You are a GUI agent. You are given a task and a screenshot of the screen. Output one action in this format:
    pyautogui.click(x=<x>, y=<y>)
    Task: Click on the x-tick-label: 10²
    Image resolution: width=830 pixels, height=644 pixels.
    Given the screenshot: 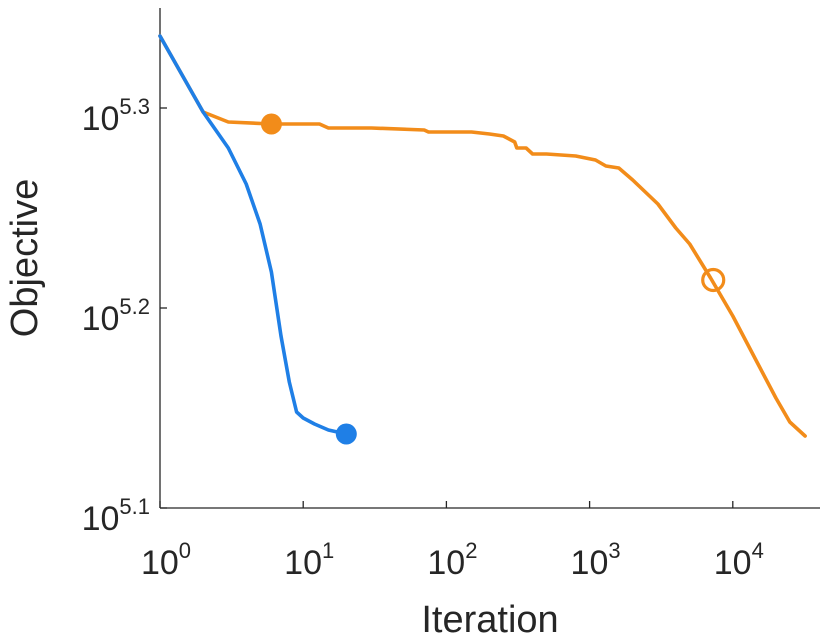 What is the action you would take?
    pyautogui.click(x=452, y=560)
    